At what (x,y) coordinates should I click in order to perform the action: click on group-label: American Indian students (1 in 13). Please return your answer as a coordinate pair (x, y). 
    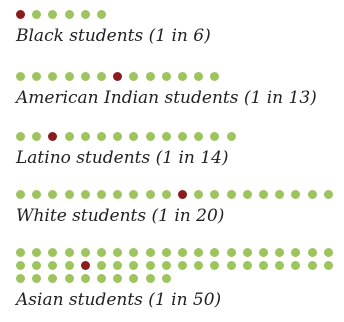
    Looking at the image, I should click on (166, 98).